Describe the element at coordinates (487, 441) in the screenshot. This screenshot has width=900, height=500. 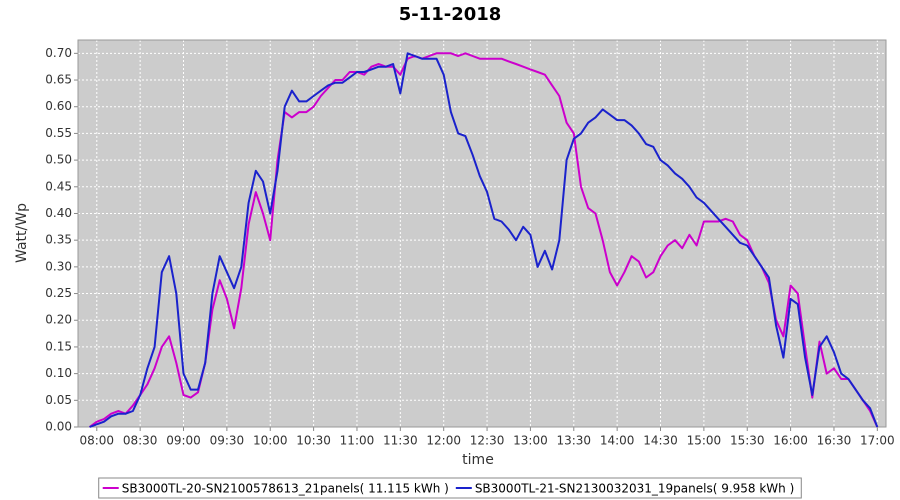
I see `x-tick-label: 12:30` at that location.